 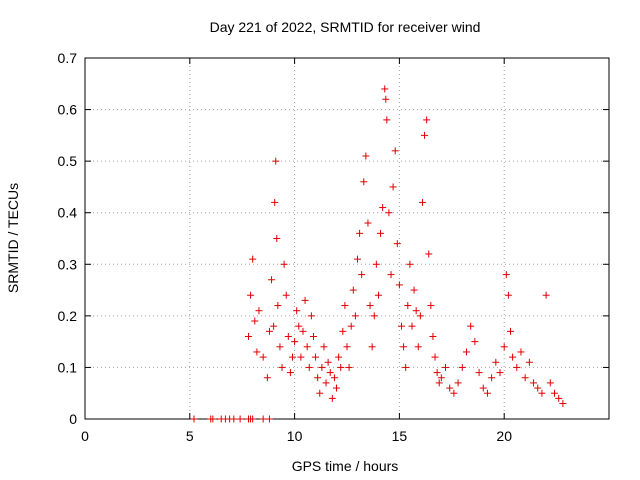 I want to click on y-tick-label: 0, so click(x=73, y=419).